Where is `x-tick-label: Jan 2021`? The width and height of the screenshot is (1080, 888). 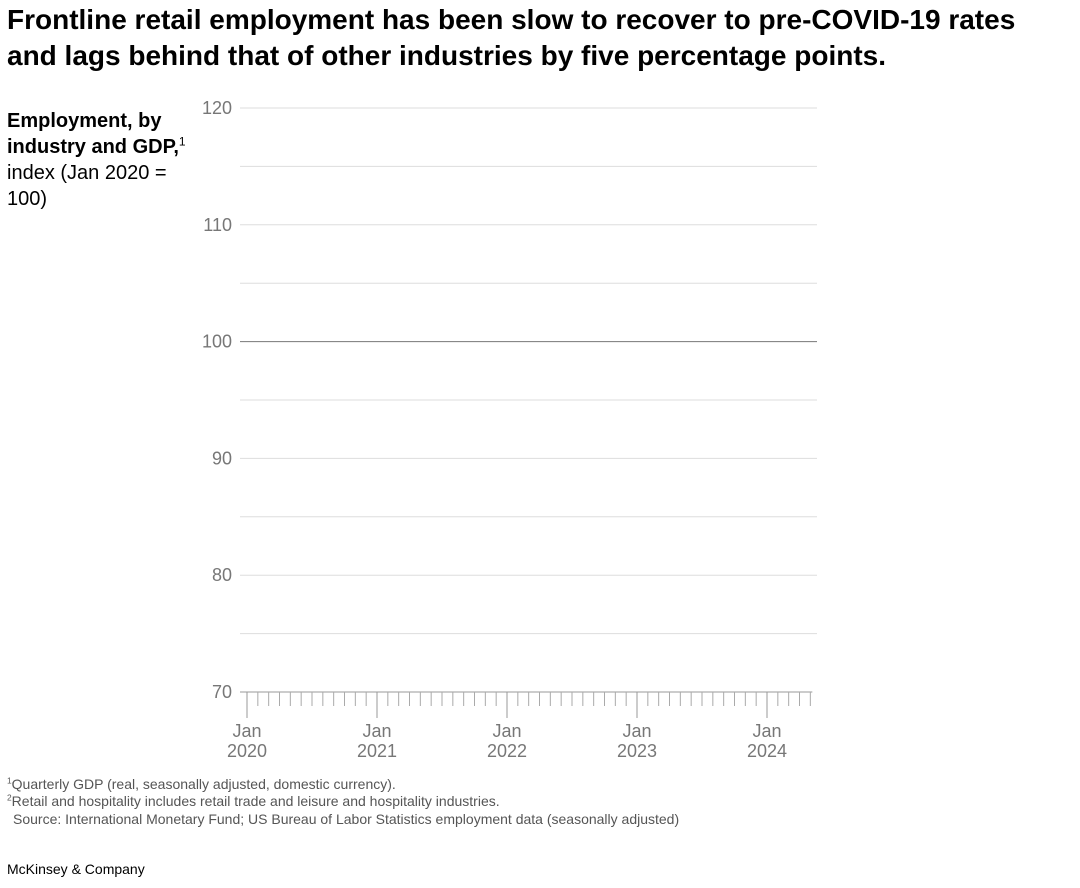 x-tick-label: Jan 2021 is located at coordinates (377, 741).